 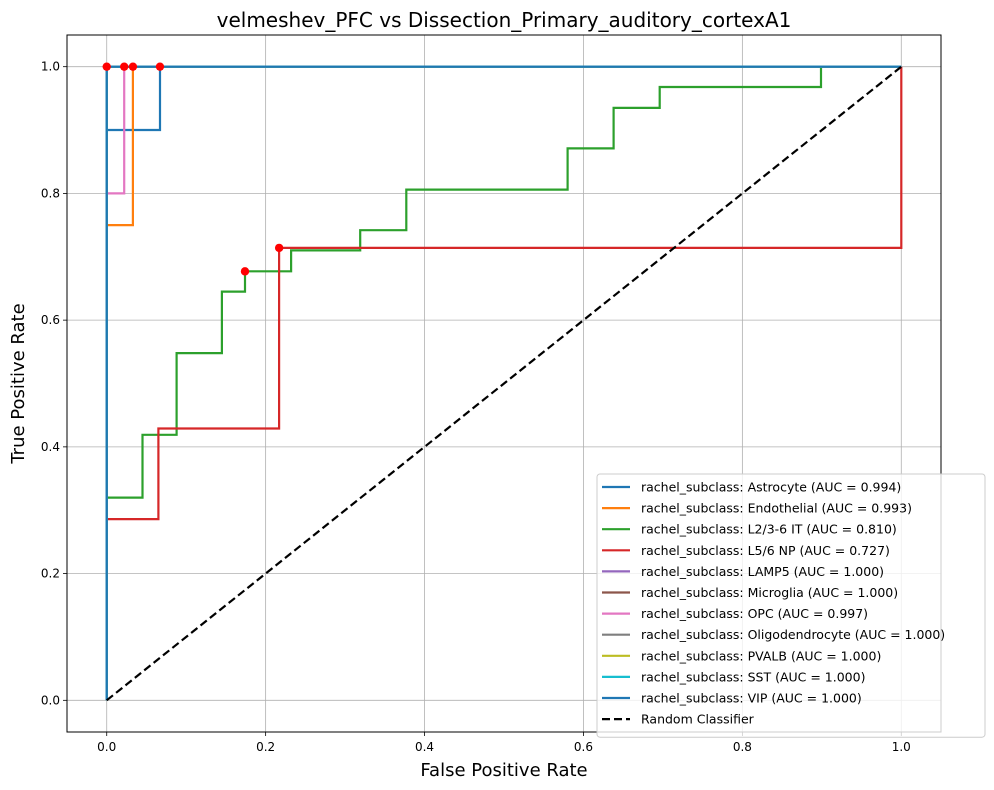 What do you see at coordinates (754, 613) in the screenshot?
I see `legend-entry-6: rachel_subclass: OPC (AUC = 0.997)` at bounding box center [754, 613].